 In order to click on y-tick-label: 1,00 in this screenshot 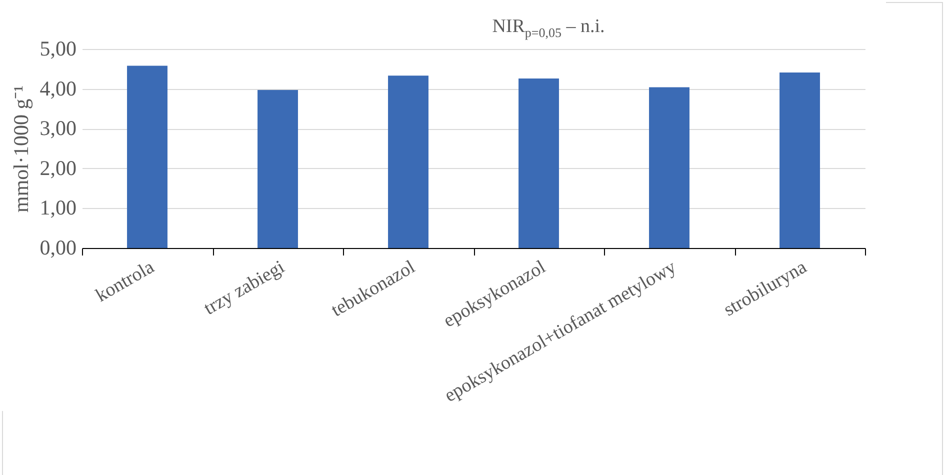, I will do `click(58, 208)`.